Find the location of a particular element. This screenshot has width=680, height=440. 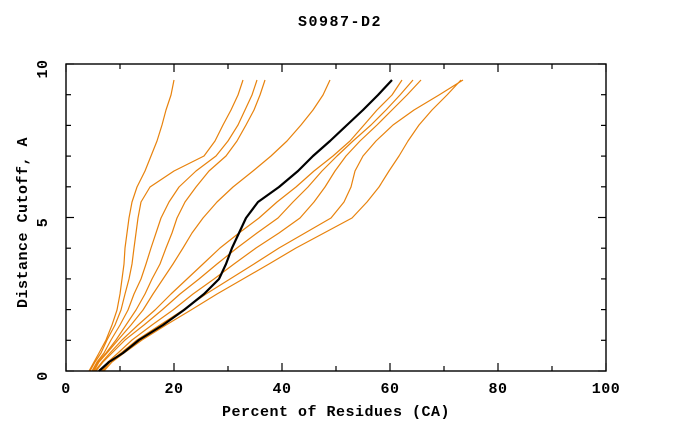

x-tick-label: 100 is located at coordinates (606, 389).